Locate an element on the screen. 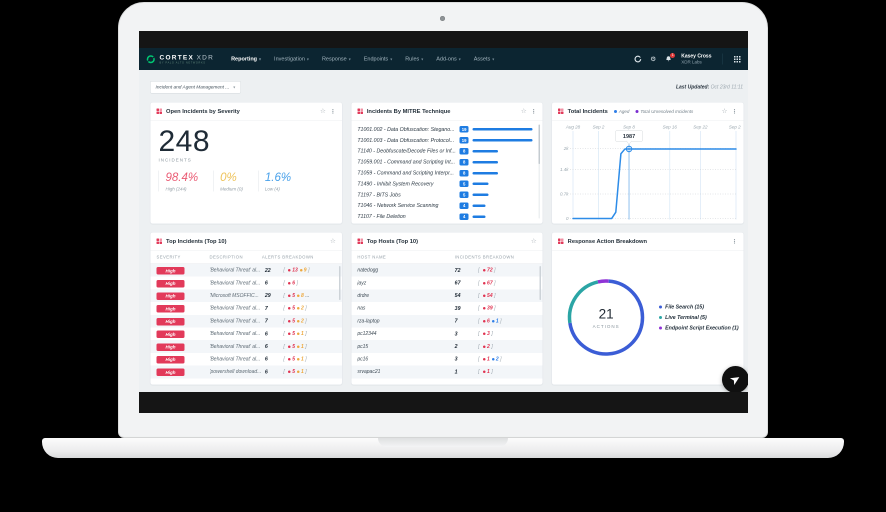  host-name: drdre is located at coordinates (363, 295).